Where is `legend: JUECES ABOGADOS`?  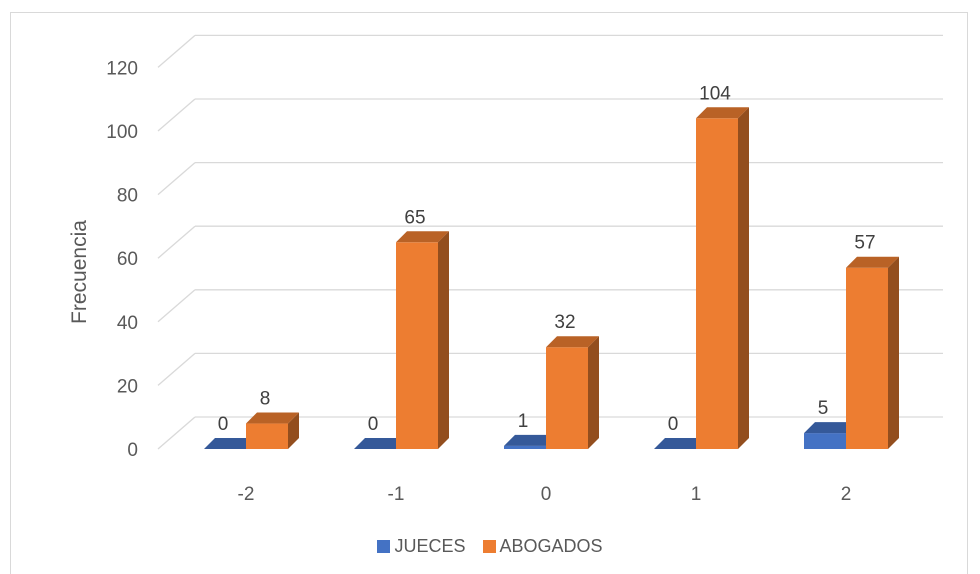
legend: JUECES ABOGADOS is located at coordinates (490, 547).